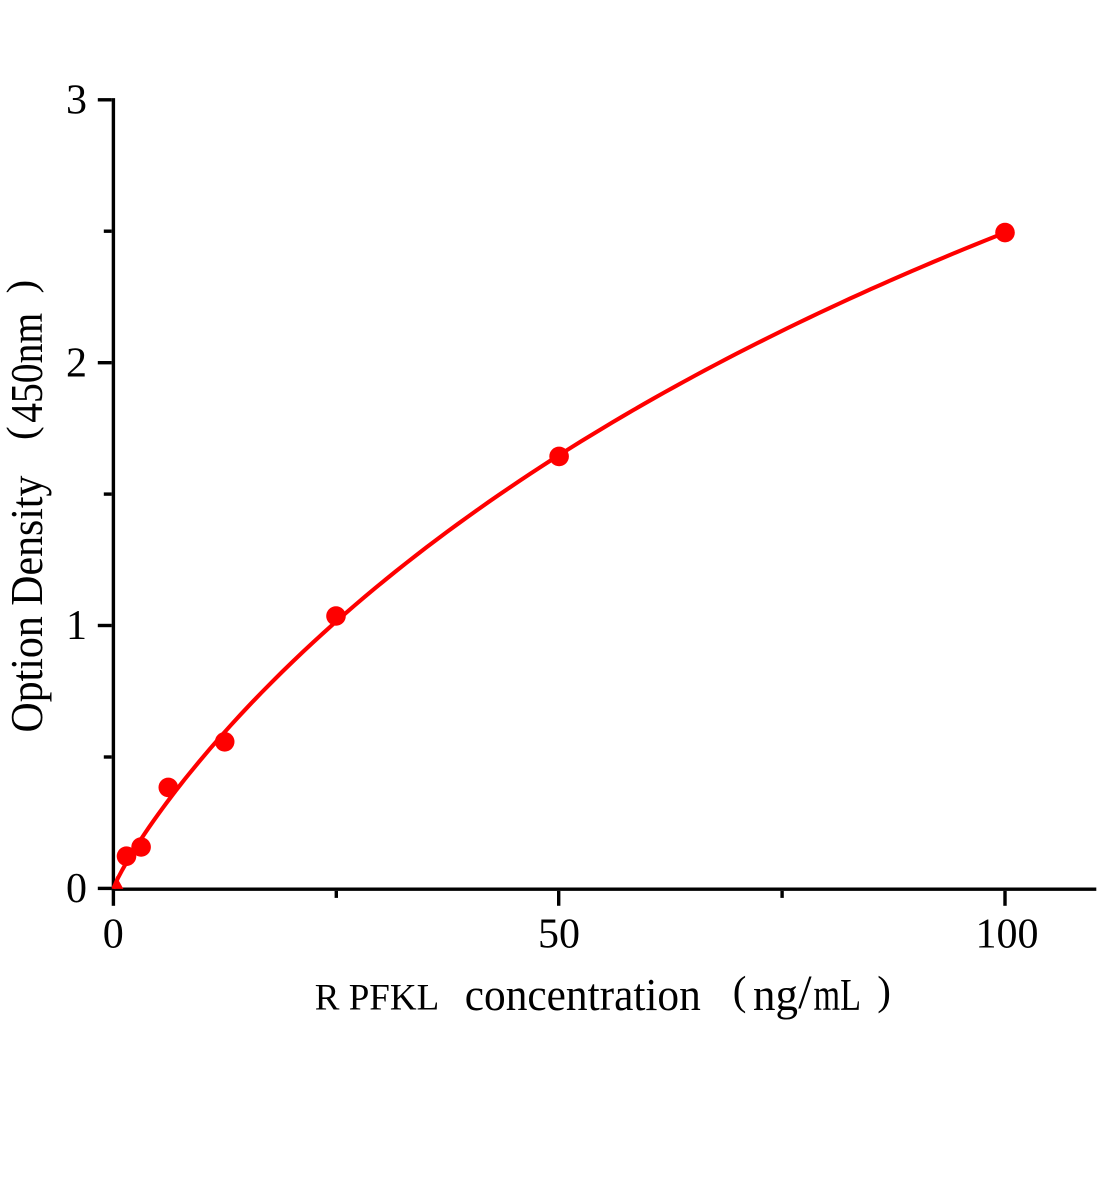  Describe the element at coordinates (76, 363) in the screenshot. I see `svg-text: 2` at that location.